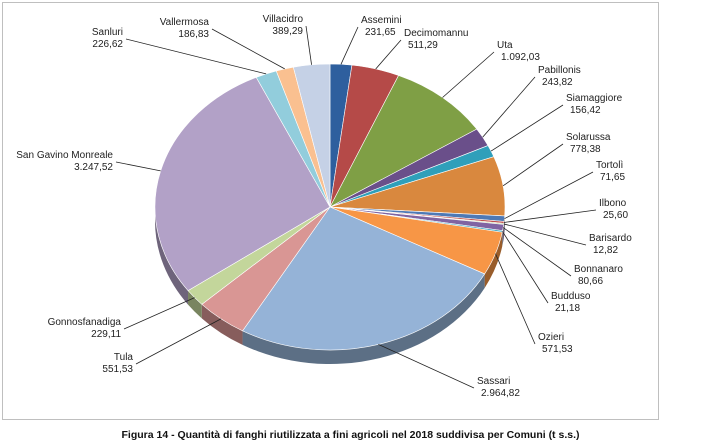  What do you see at coordinates (571, 296) in the screenshot?
I see `slice-name-label: Budduso` at bounding box center [571, 296].